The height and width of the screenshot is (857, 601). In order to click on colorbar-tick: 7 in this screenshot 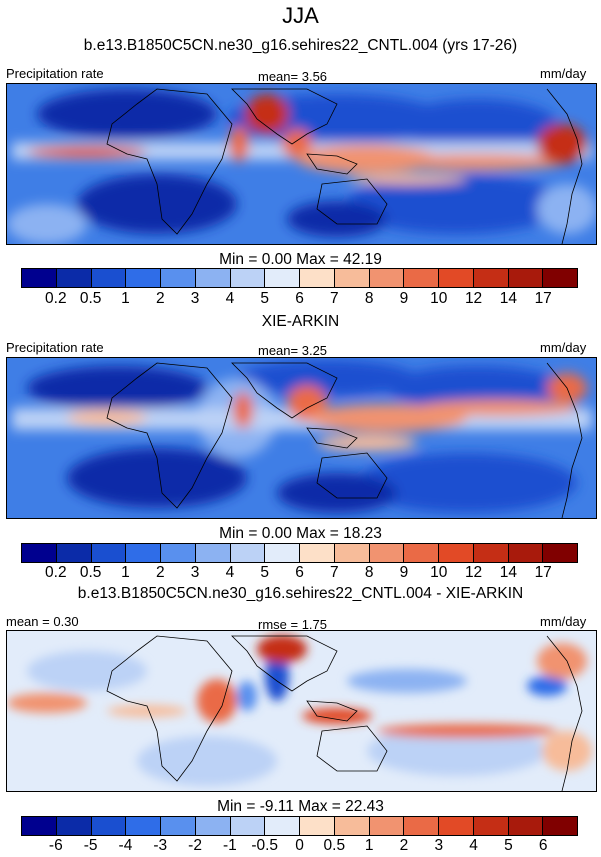, I will do `click(334, 298)`.